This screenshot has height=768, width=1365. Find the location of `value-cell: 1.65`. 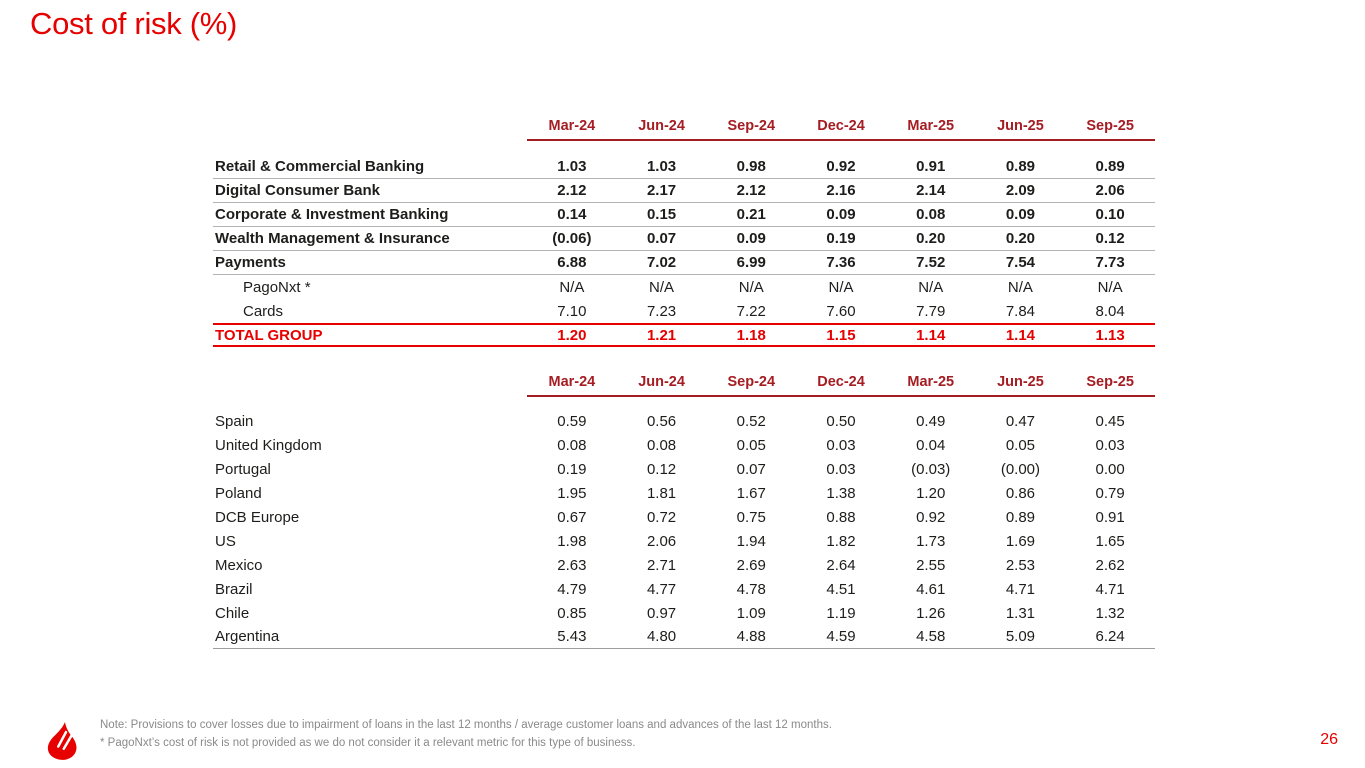

value-cell: 1.65 is located at coordinates (1110, 541).